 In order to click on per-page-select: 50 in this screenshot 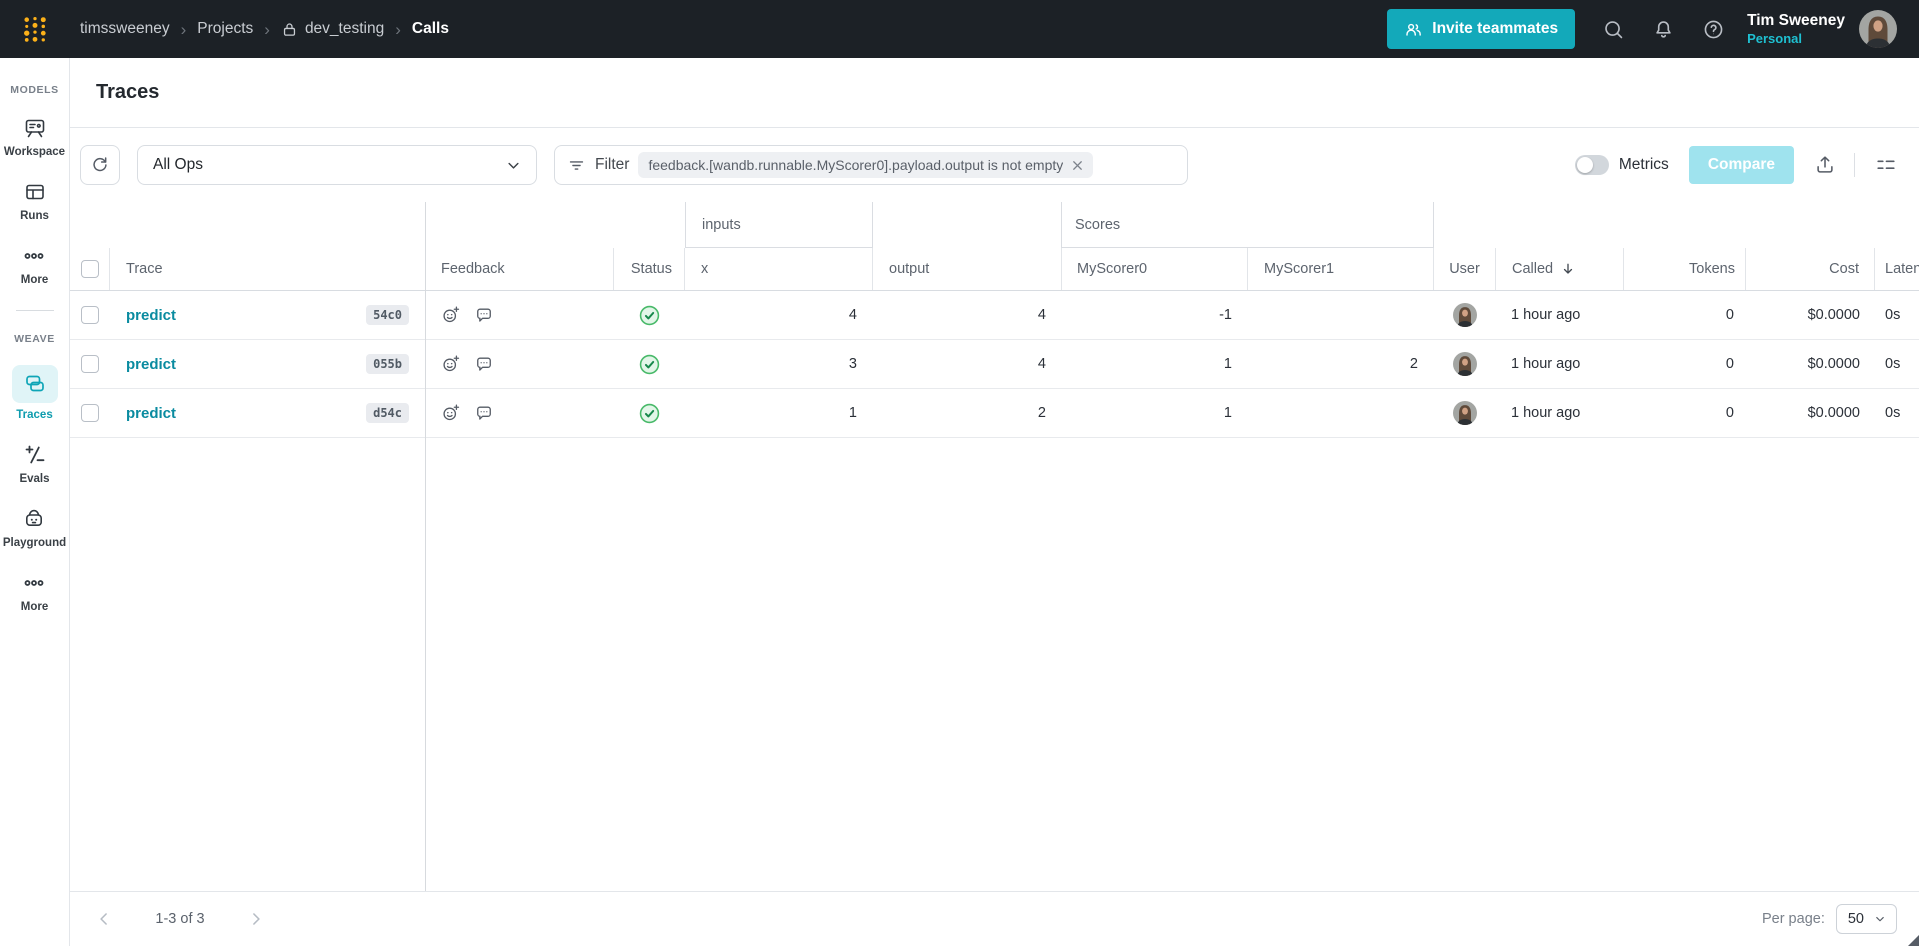, I will do `click(1866, 919)`.